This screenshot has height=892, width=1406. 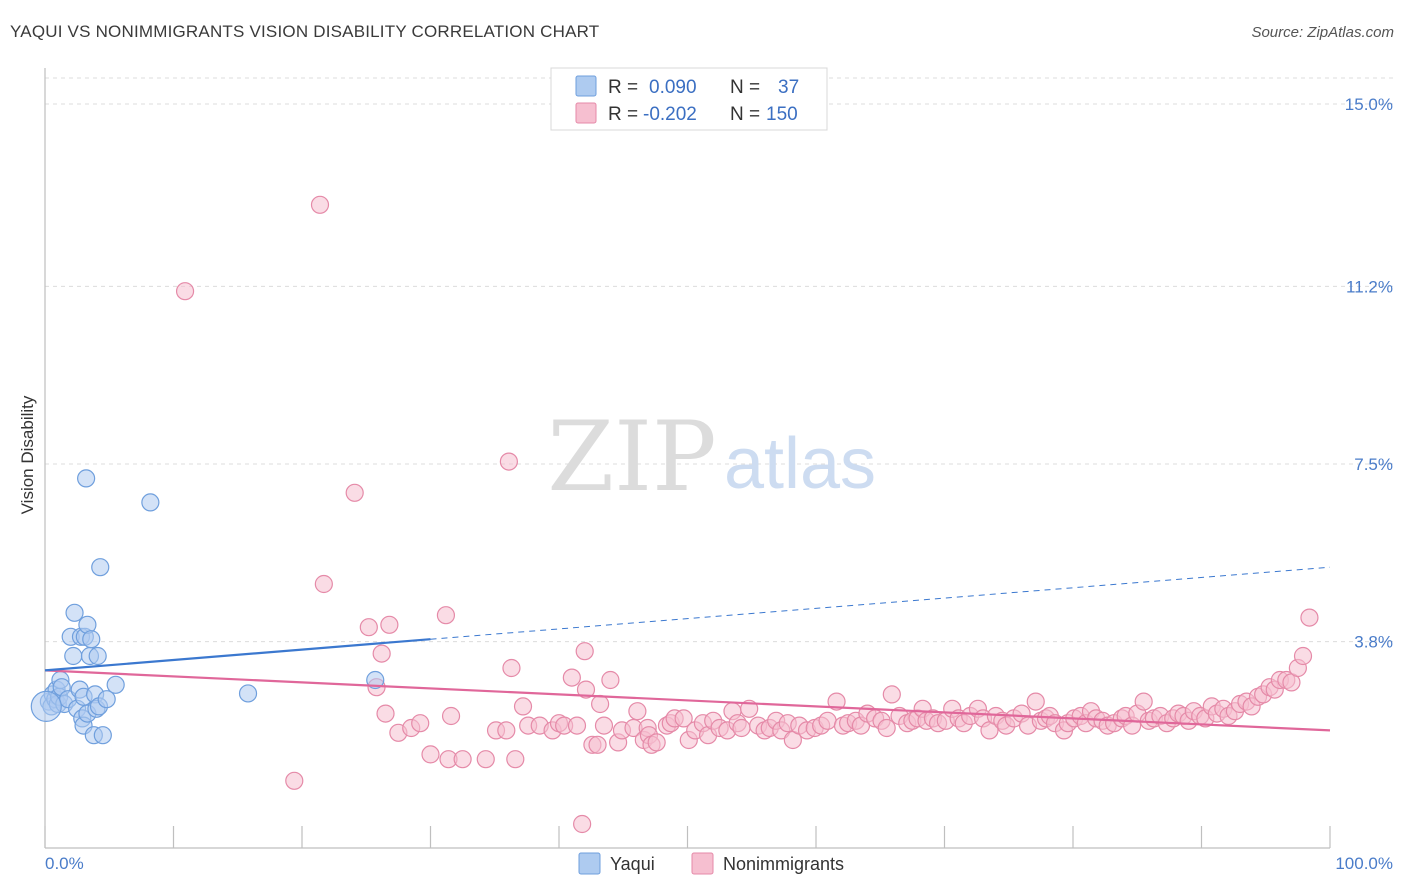 I want to click on y-tick-label: 3.8%, so click(x=1373, y=642).